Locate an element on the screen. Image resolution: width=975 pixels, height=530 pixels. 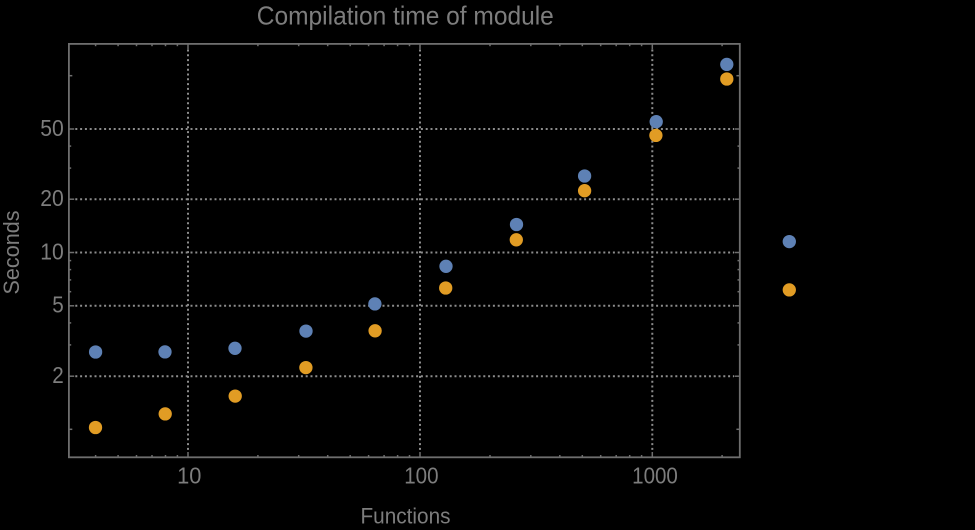
svg-text: Functions is located at coordinates (406, 515).